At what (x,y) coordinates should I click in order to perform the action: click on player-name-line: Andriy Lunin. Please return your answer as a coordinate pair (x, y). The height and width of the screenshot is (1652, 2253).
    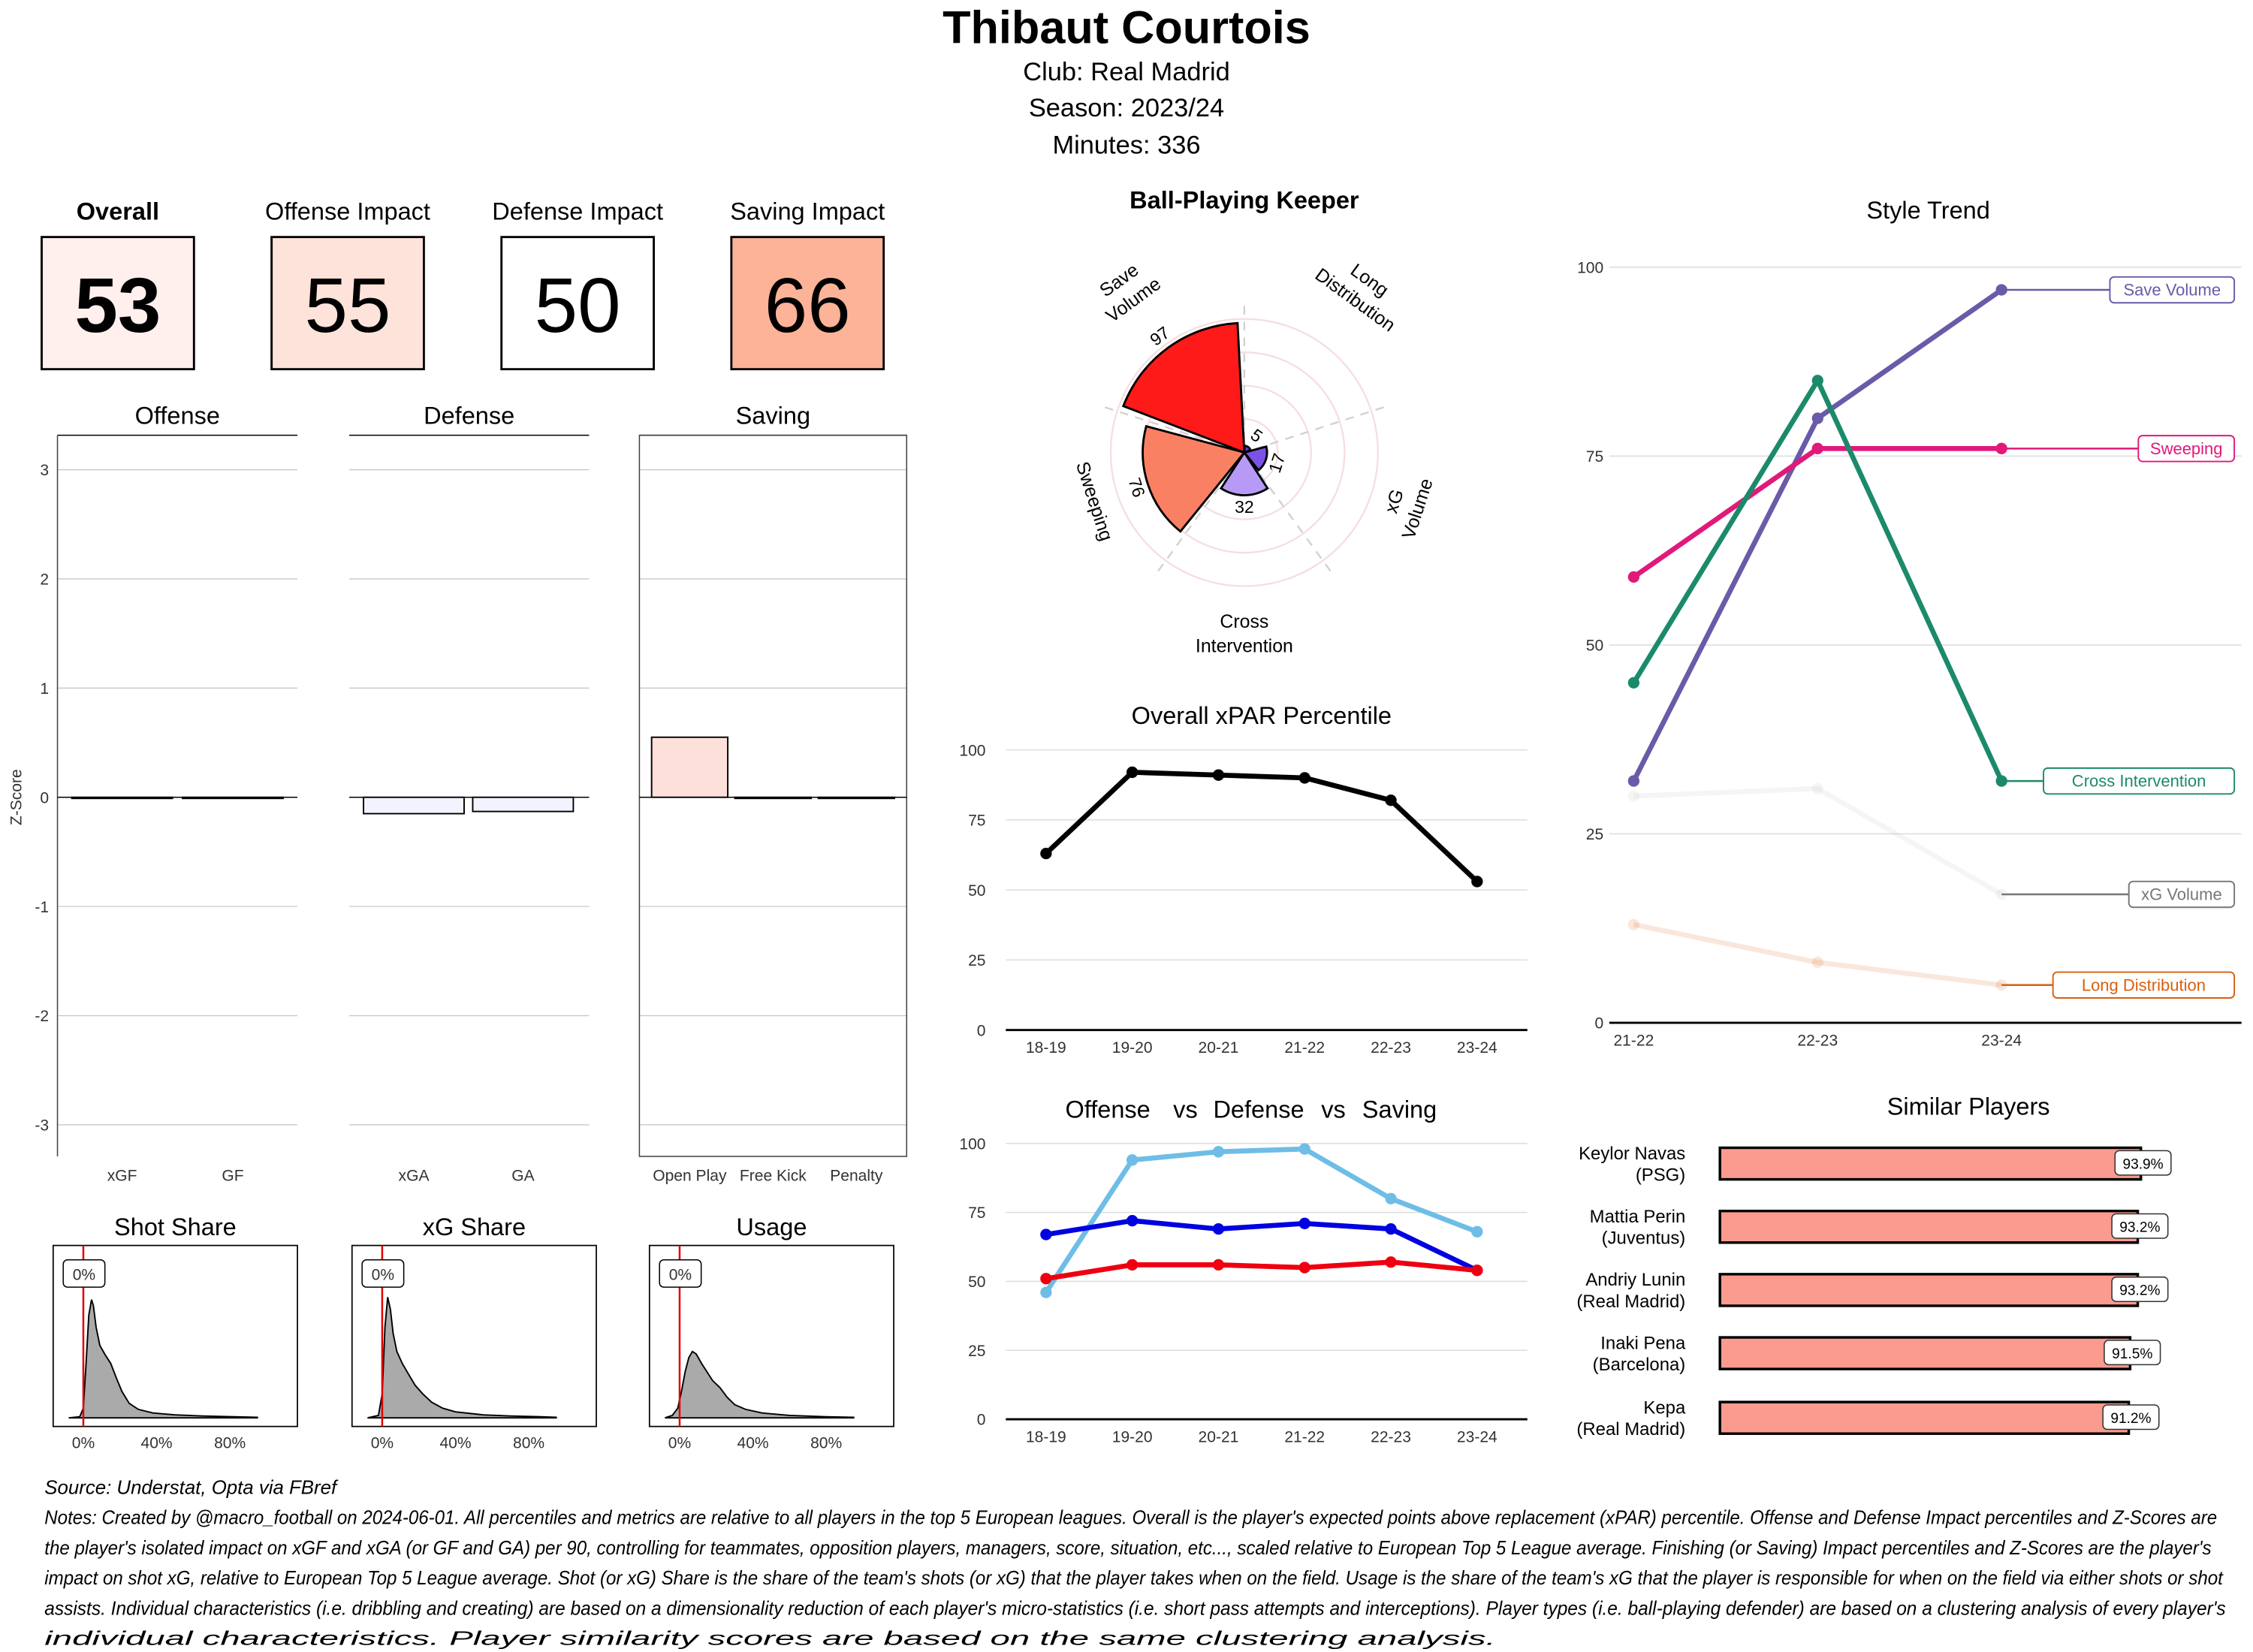
    Looking at the image, I should click on (1635, 1280).